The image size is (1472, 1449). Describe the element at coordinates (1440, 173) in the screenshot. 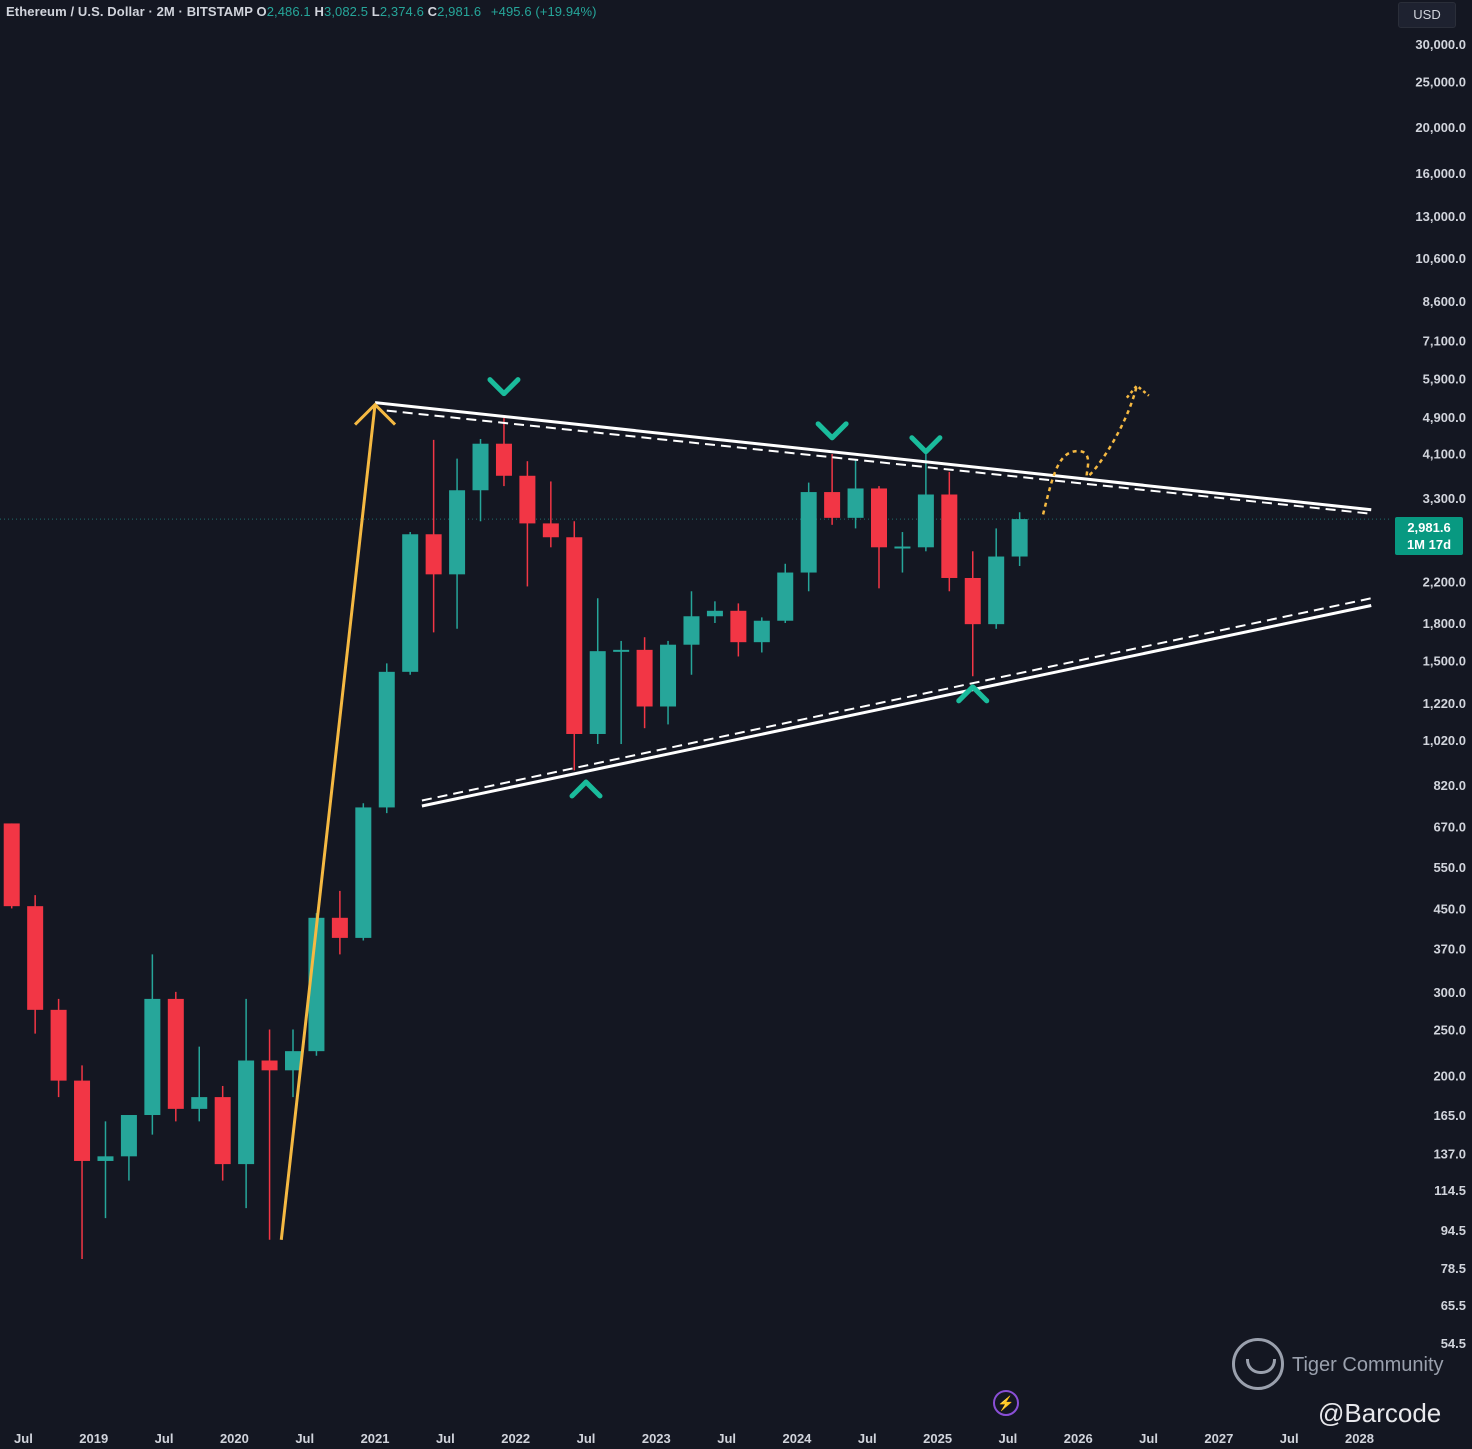

I see `y-axis-tick-label: 16,000.0` at that location.